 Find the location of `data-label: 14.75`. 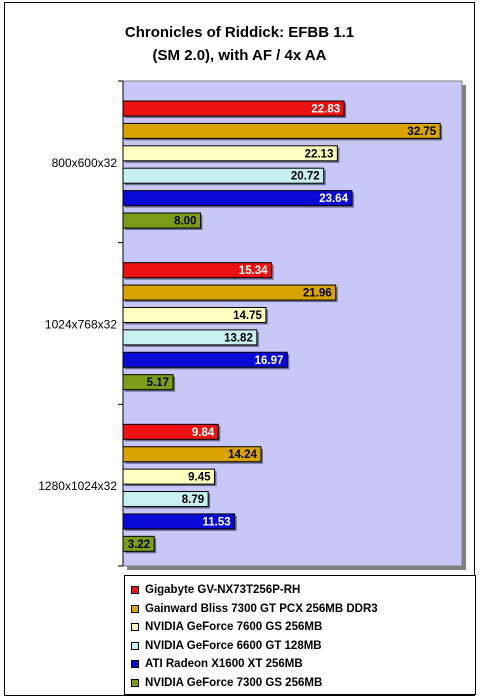

data-label: 14.75 is located at coordinates (247, 316).